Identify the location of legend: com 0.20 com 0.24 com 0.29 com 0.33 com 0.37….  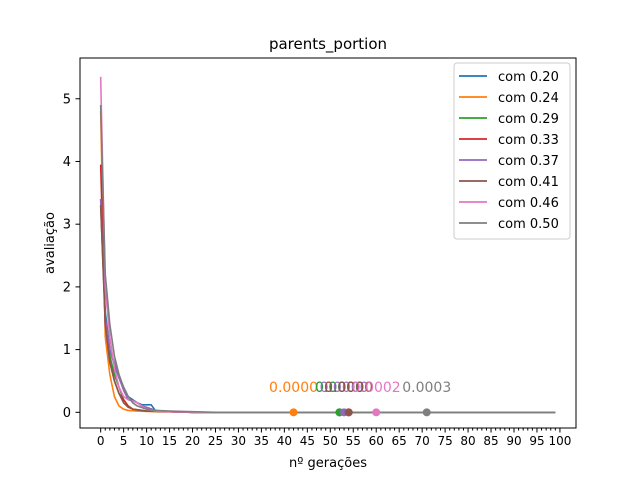
(512, 151).